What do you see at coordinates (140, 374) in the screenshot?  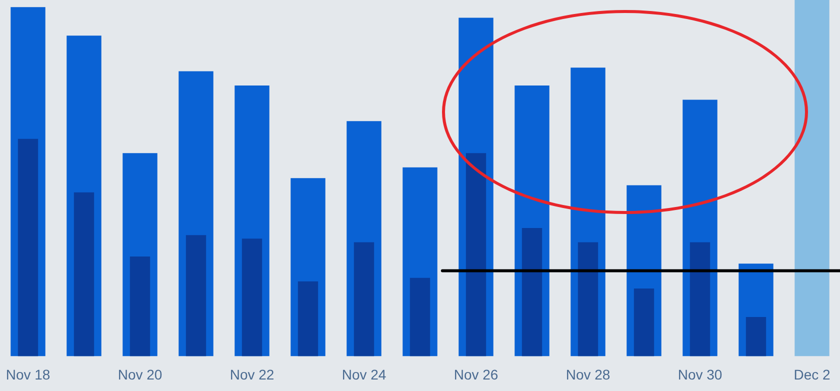 I see `x-tick-label: Nov 20` at bounding box center [140, 374].